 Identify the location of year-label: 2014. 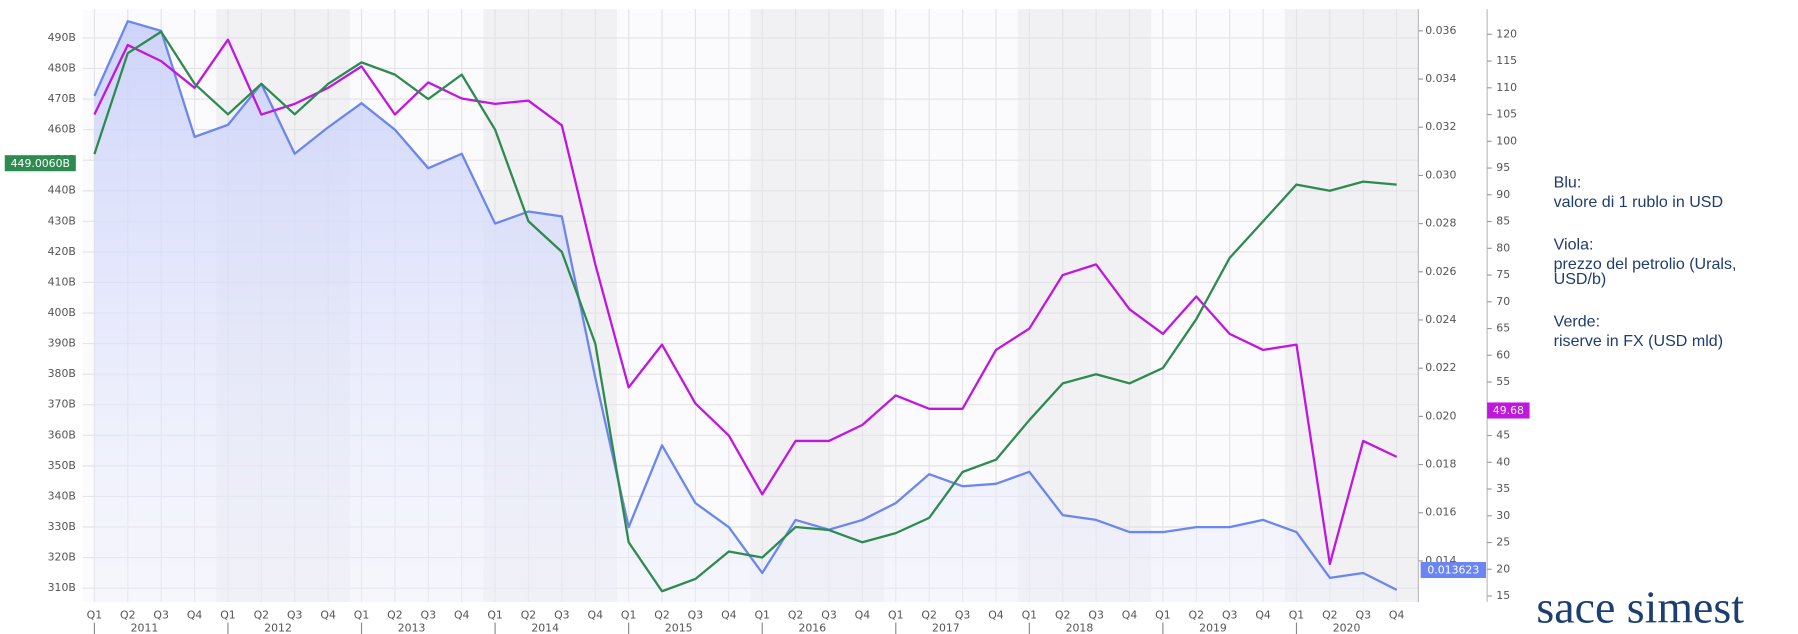
(545, 627).